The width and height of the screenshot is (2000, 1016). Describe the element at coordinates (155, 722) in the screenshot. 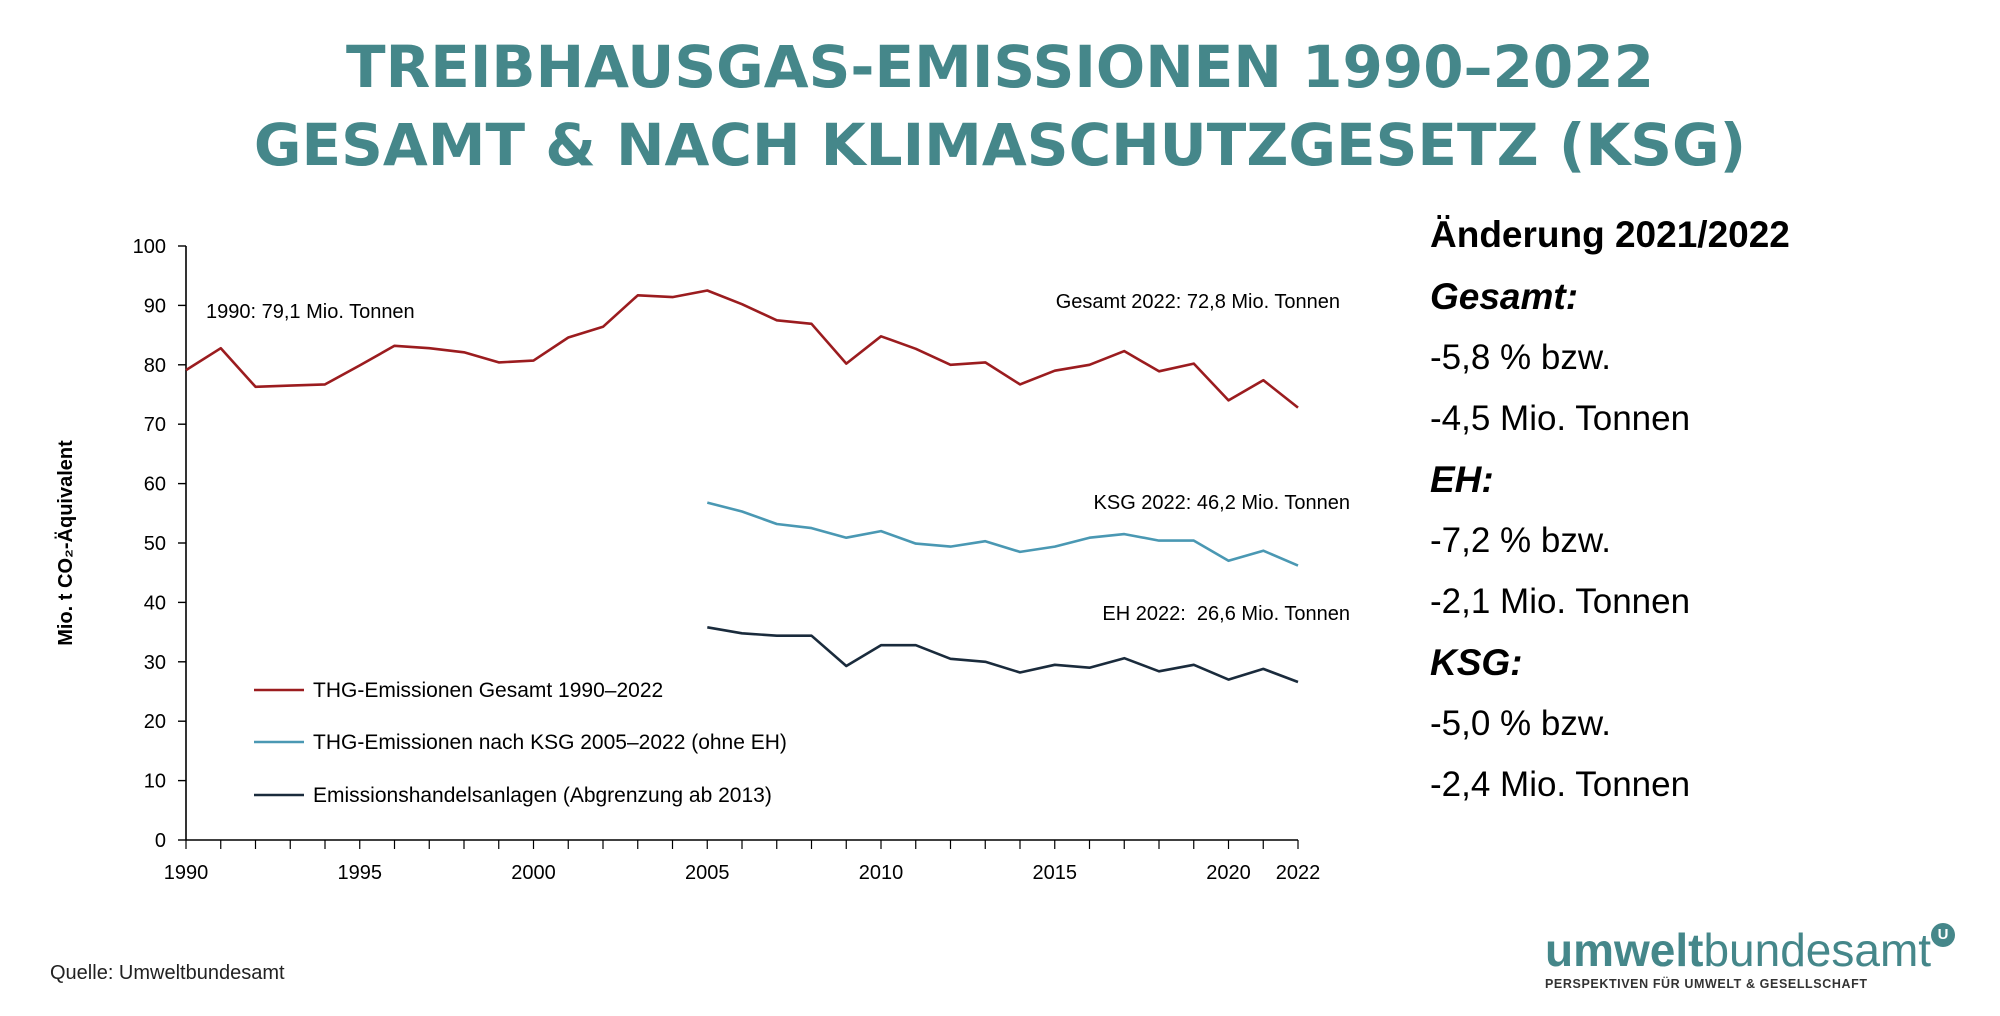

I see `y-tick-label: 20` at that location.